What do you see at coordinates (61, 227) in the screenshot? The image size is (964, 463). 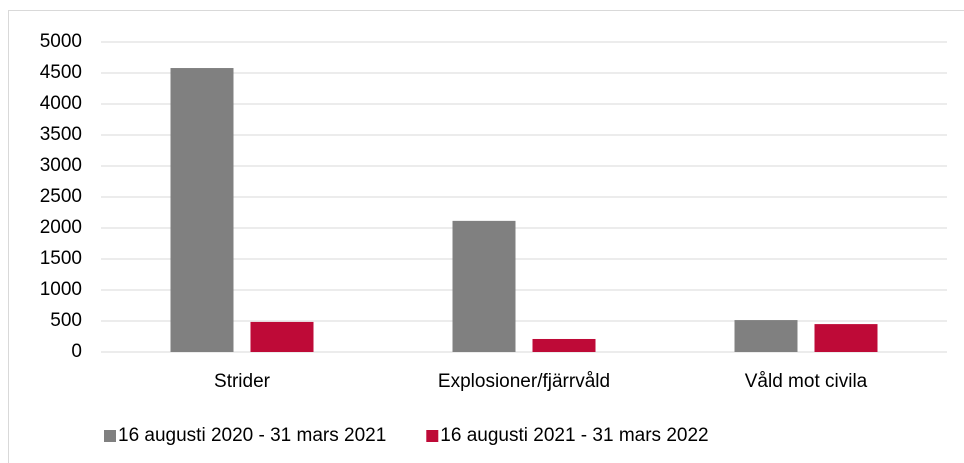 I see `y-tick-label: 2000` at bounding box center [61, 227].